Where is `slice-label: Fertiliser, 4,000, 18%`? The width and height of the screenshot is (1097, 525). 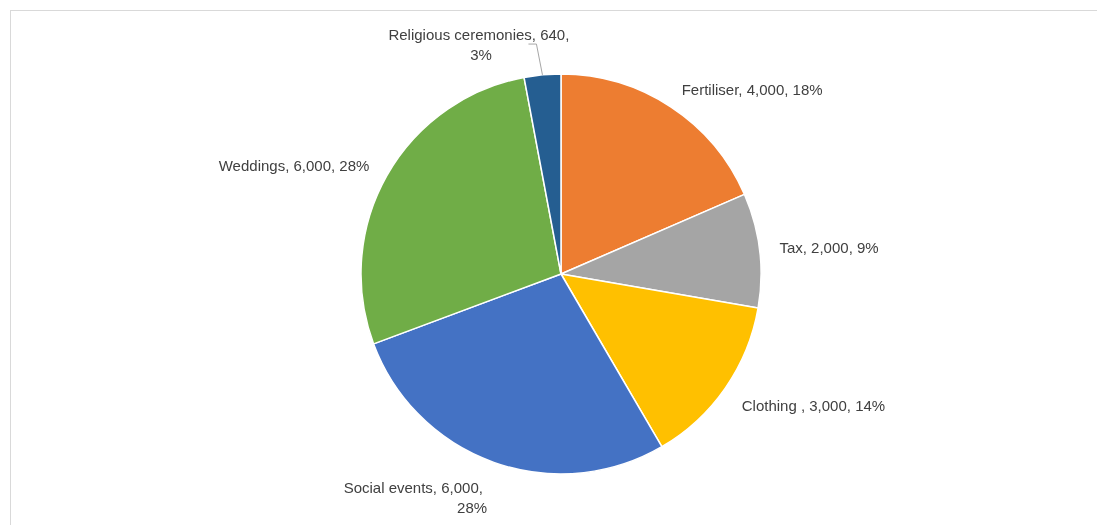
slice-label: Fertiliser, 4,000, 18% is located at coordinates (752, 90).